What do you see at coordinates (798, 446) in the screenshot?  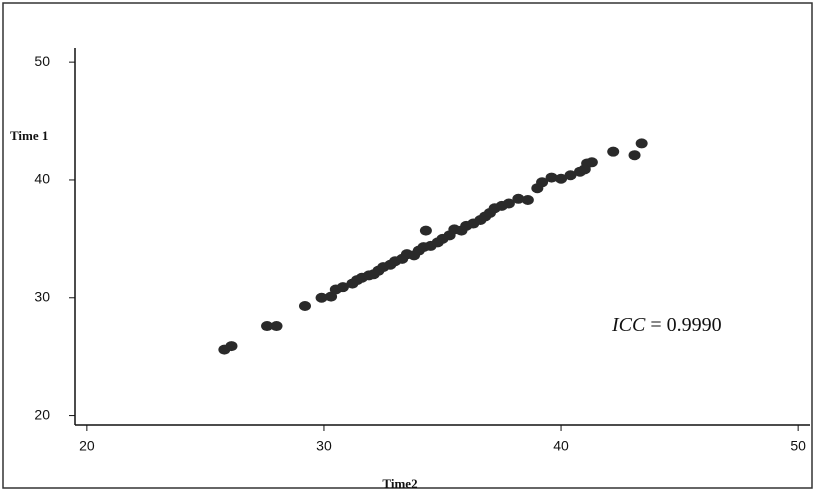 I see `x-tick-label: 50` at bounding box center [798, 446].